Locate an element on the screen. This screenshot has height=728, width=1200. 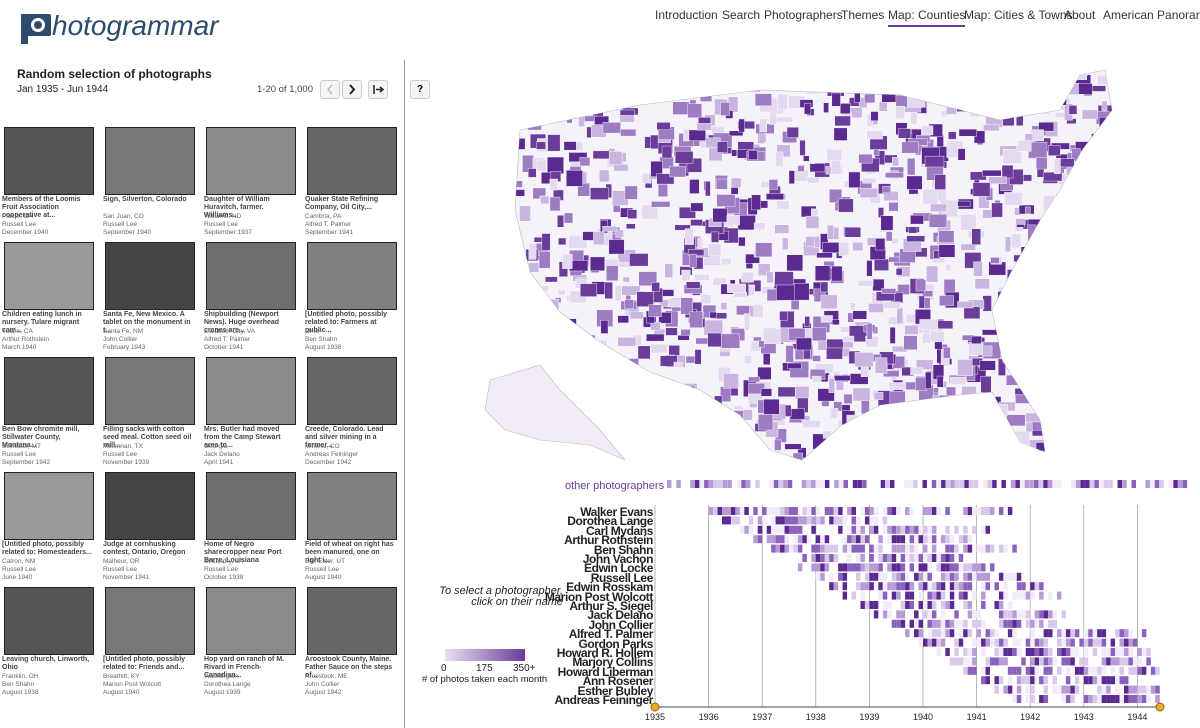
help-button: ? is located at coordinates (420, 89).